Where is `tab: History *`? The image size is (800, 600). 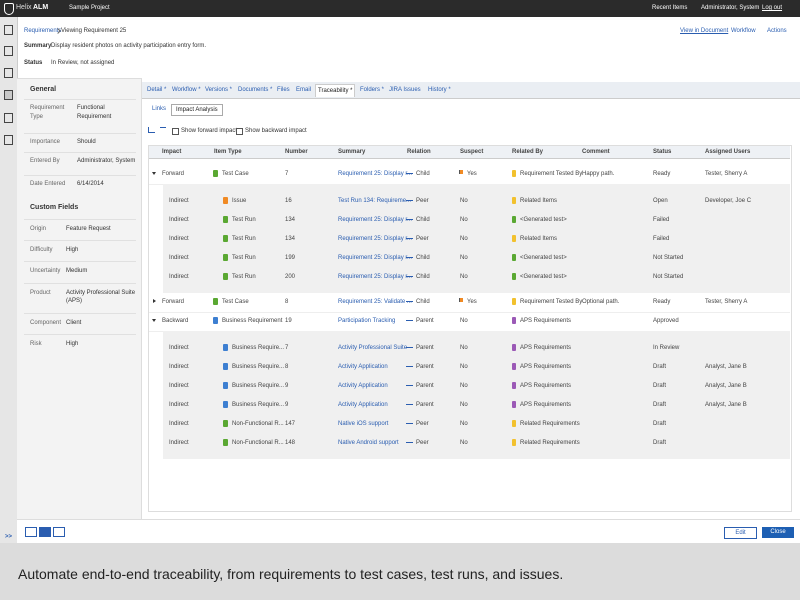
tab: History * is located at coordinates (439, 90).